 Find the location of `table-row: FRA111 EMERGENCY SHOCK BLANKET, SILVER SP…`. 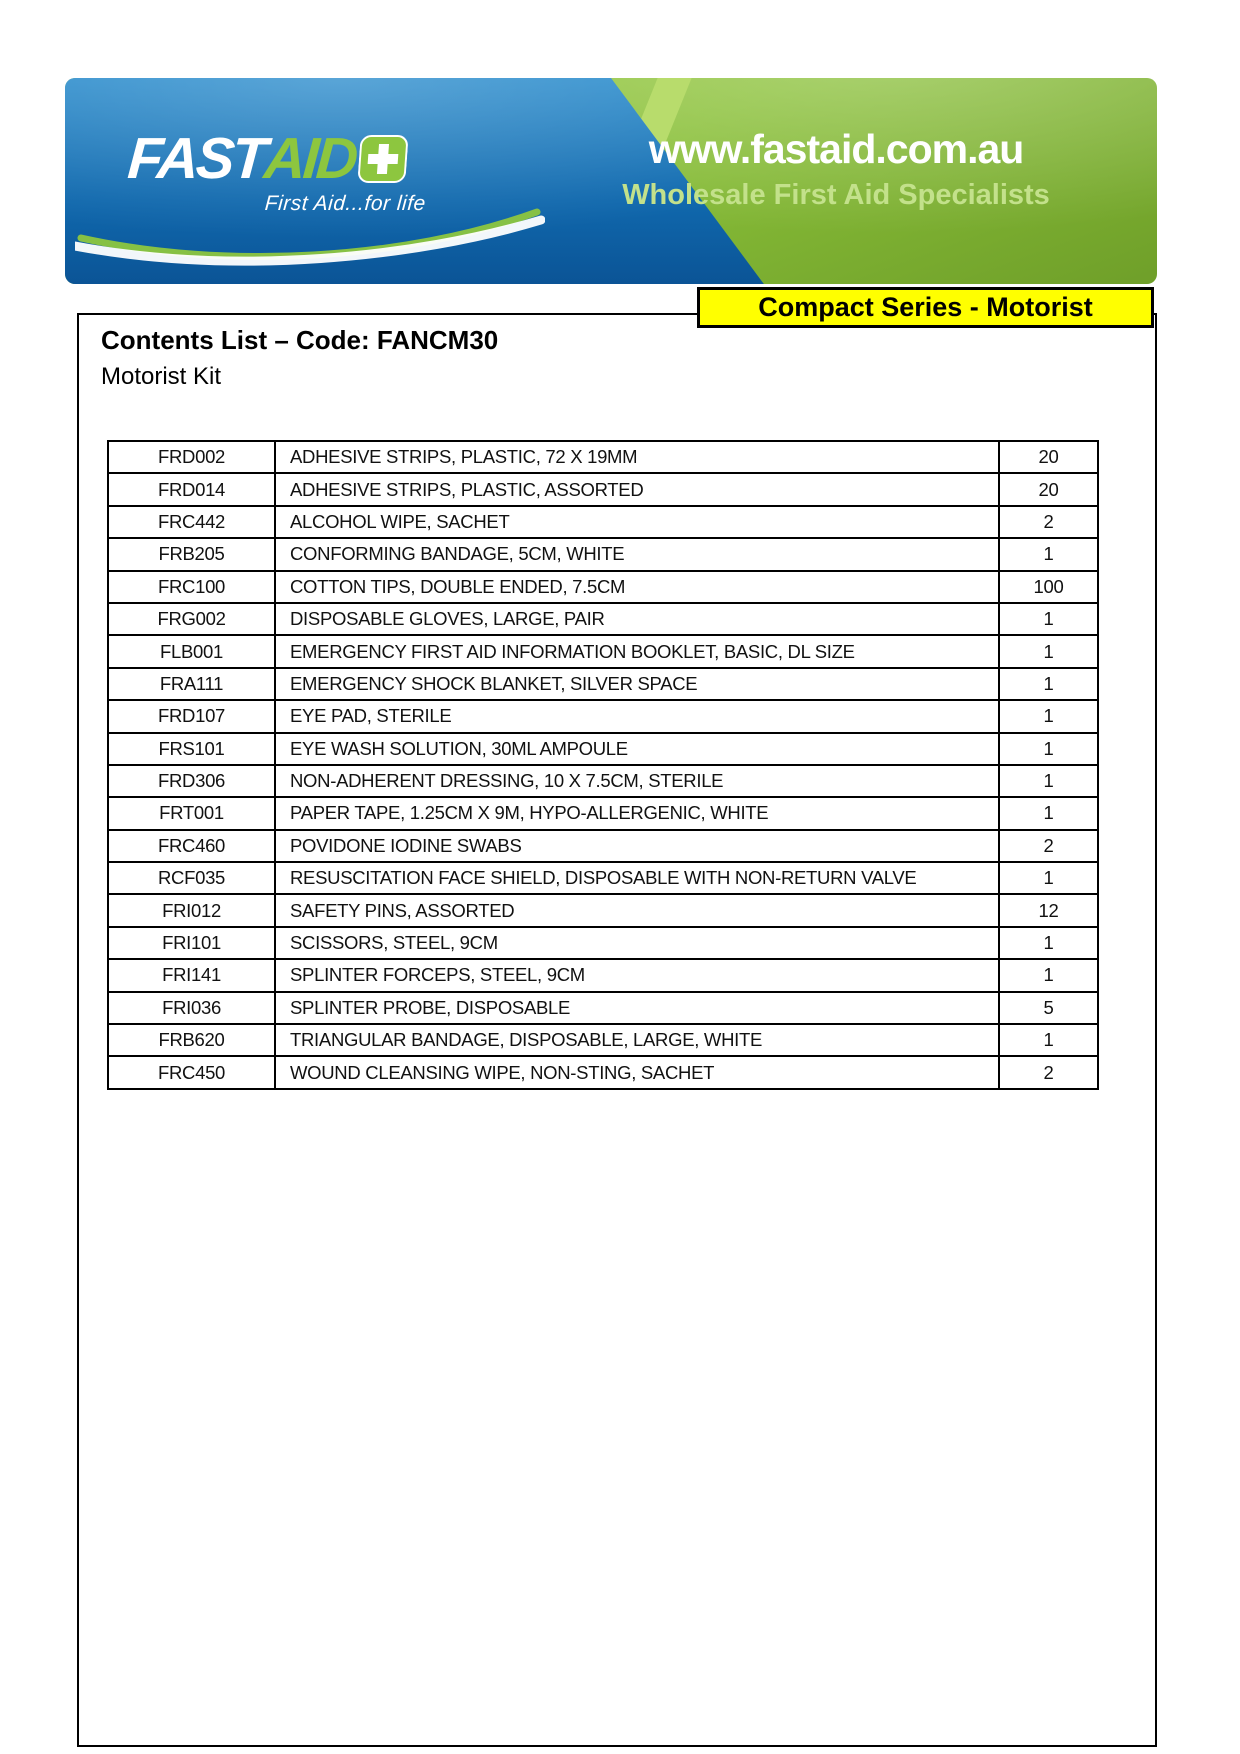

table-row: FRA111 EMERGENCY SHOCK BLANKET, SILVER SP… is located at coordinates (603, 684).